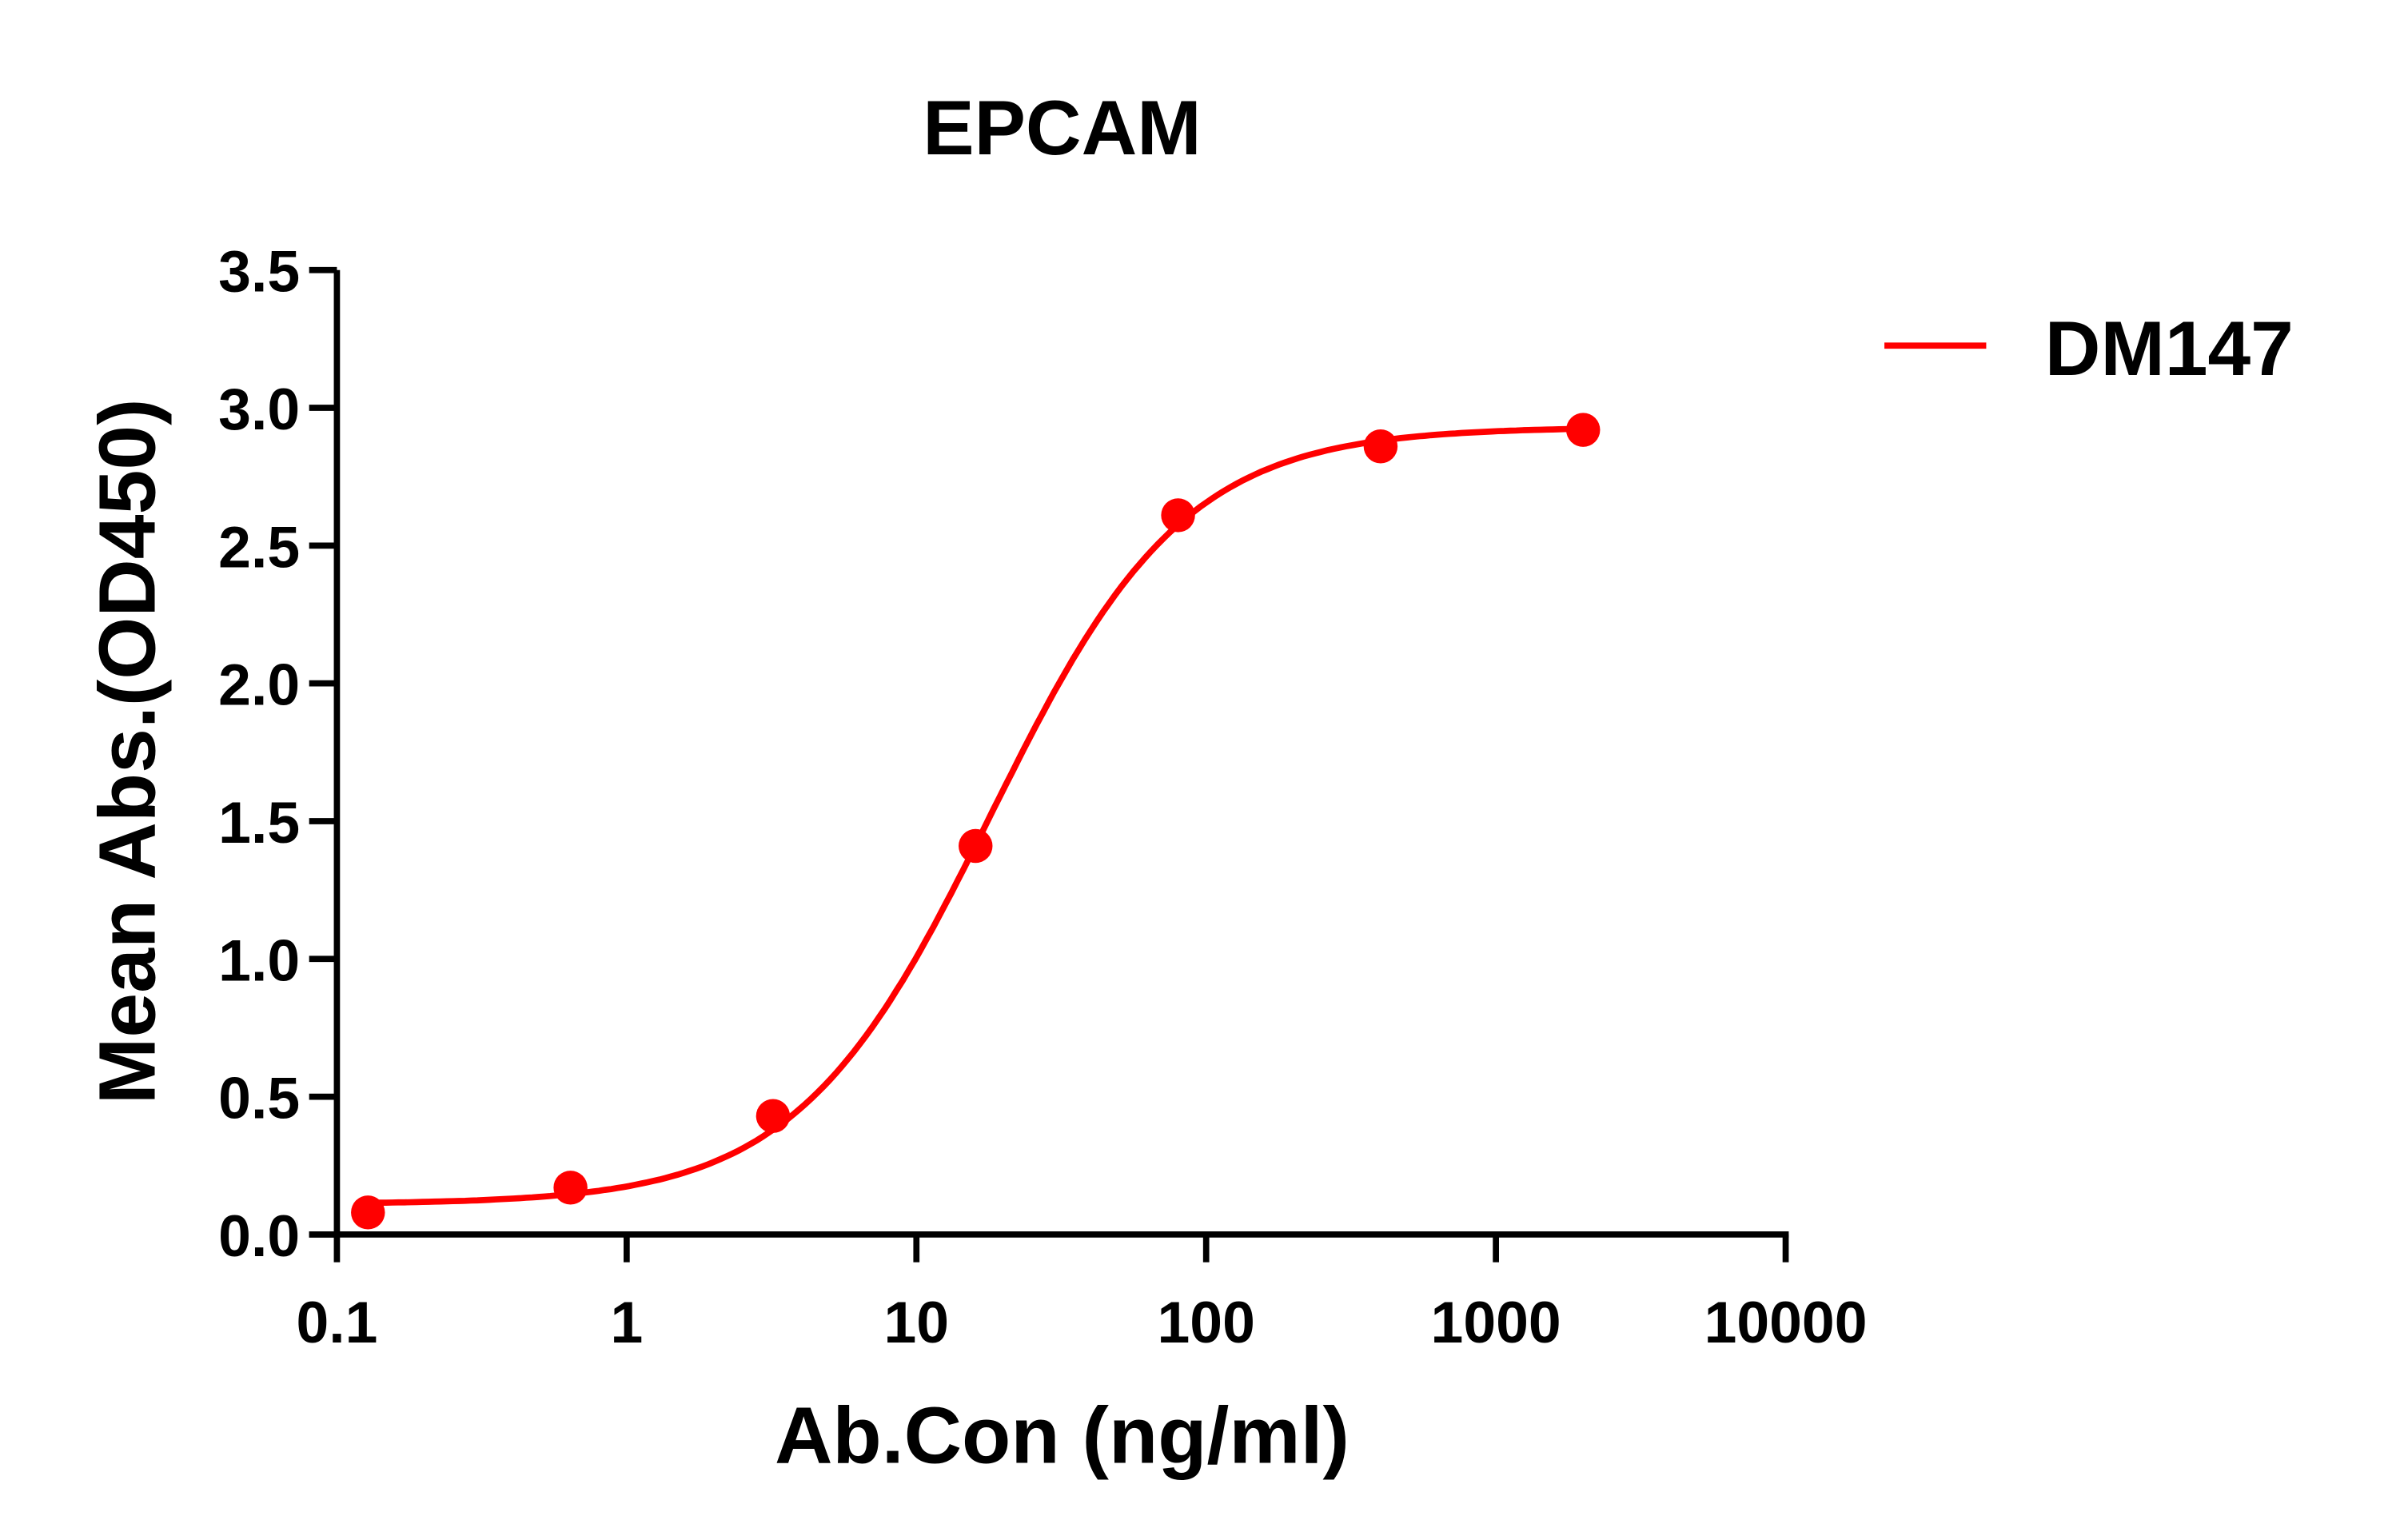 The image size is (2408, 1540). What do you see at coordinates (259, 409) in the screenshot?
I see `y-tick-label: 3.0` at bounding box center [259, 409].